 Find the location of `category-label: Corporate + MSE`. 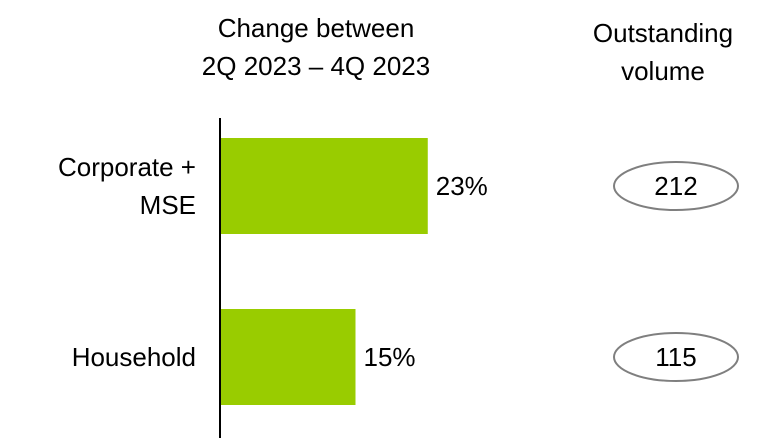

category-label: Corporate + MSE is located at coordinates (126, 186).